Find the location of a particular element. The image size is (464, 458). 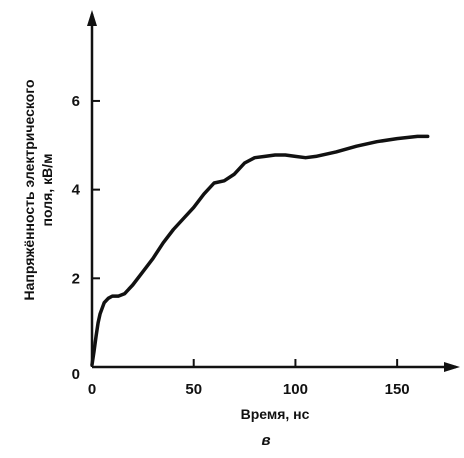

y-tick-label-4: 4 is located at coordinates (76, 190).